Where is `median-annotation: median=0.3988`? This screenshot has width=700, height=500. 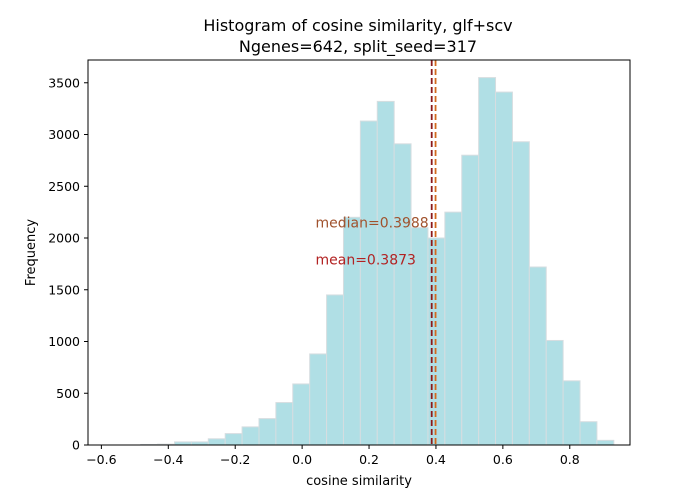
median-annotation: median=0.3988 is located at coordinates (372, 223).